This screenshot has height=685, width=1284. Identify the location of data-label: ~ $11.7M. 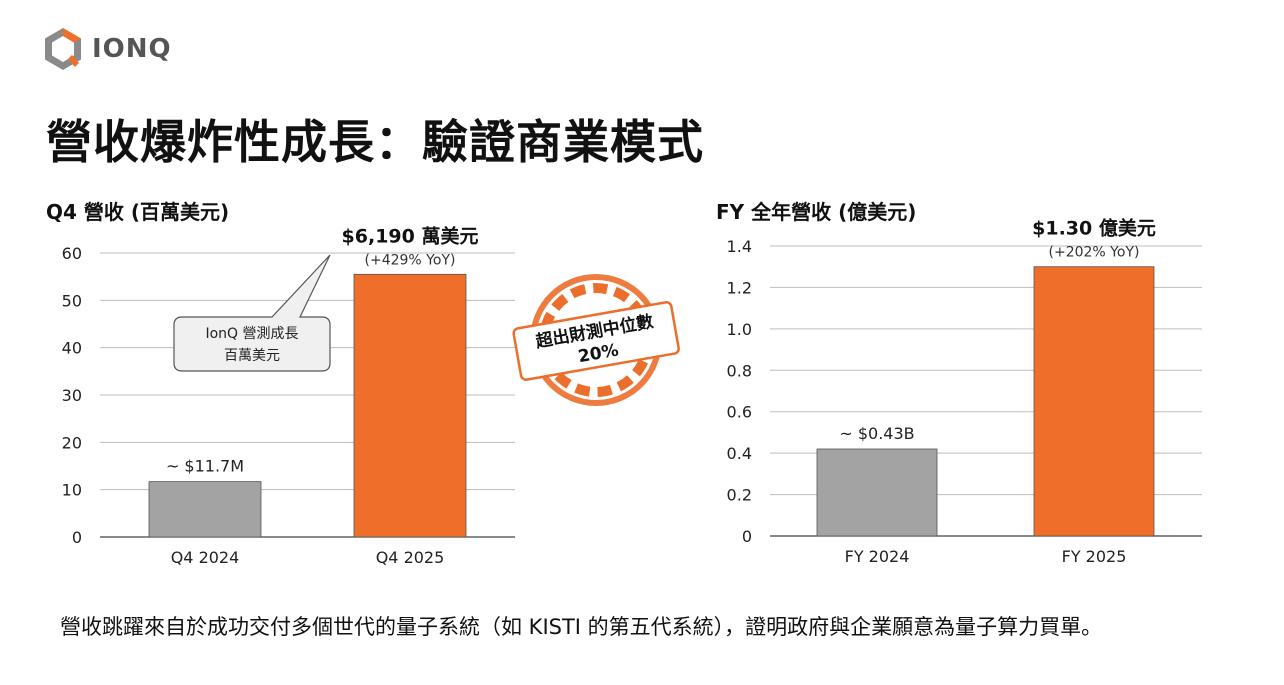
(205, 466).